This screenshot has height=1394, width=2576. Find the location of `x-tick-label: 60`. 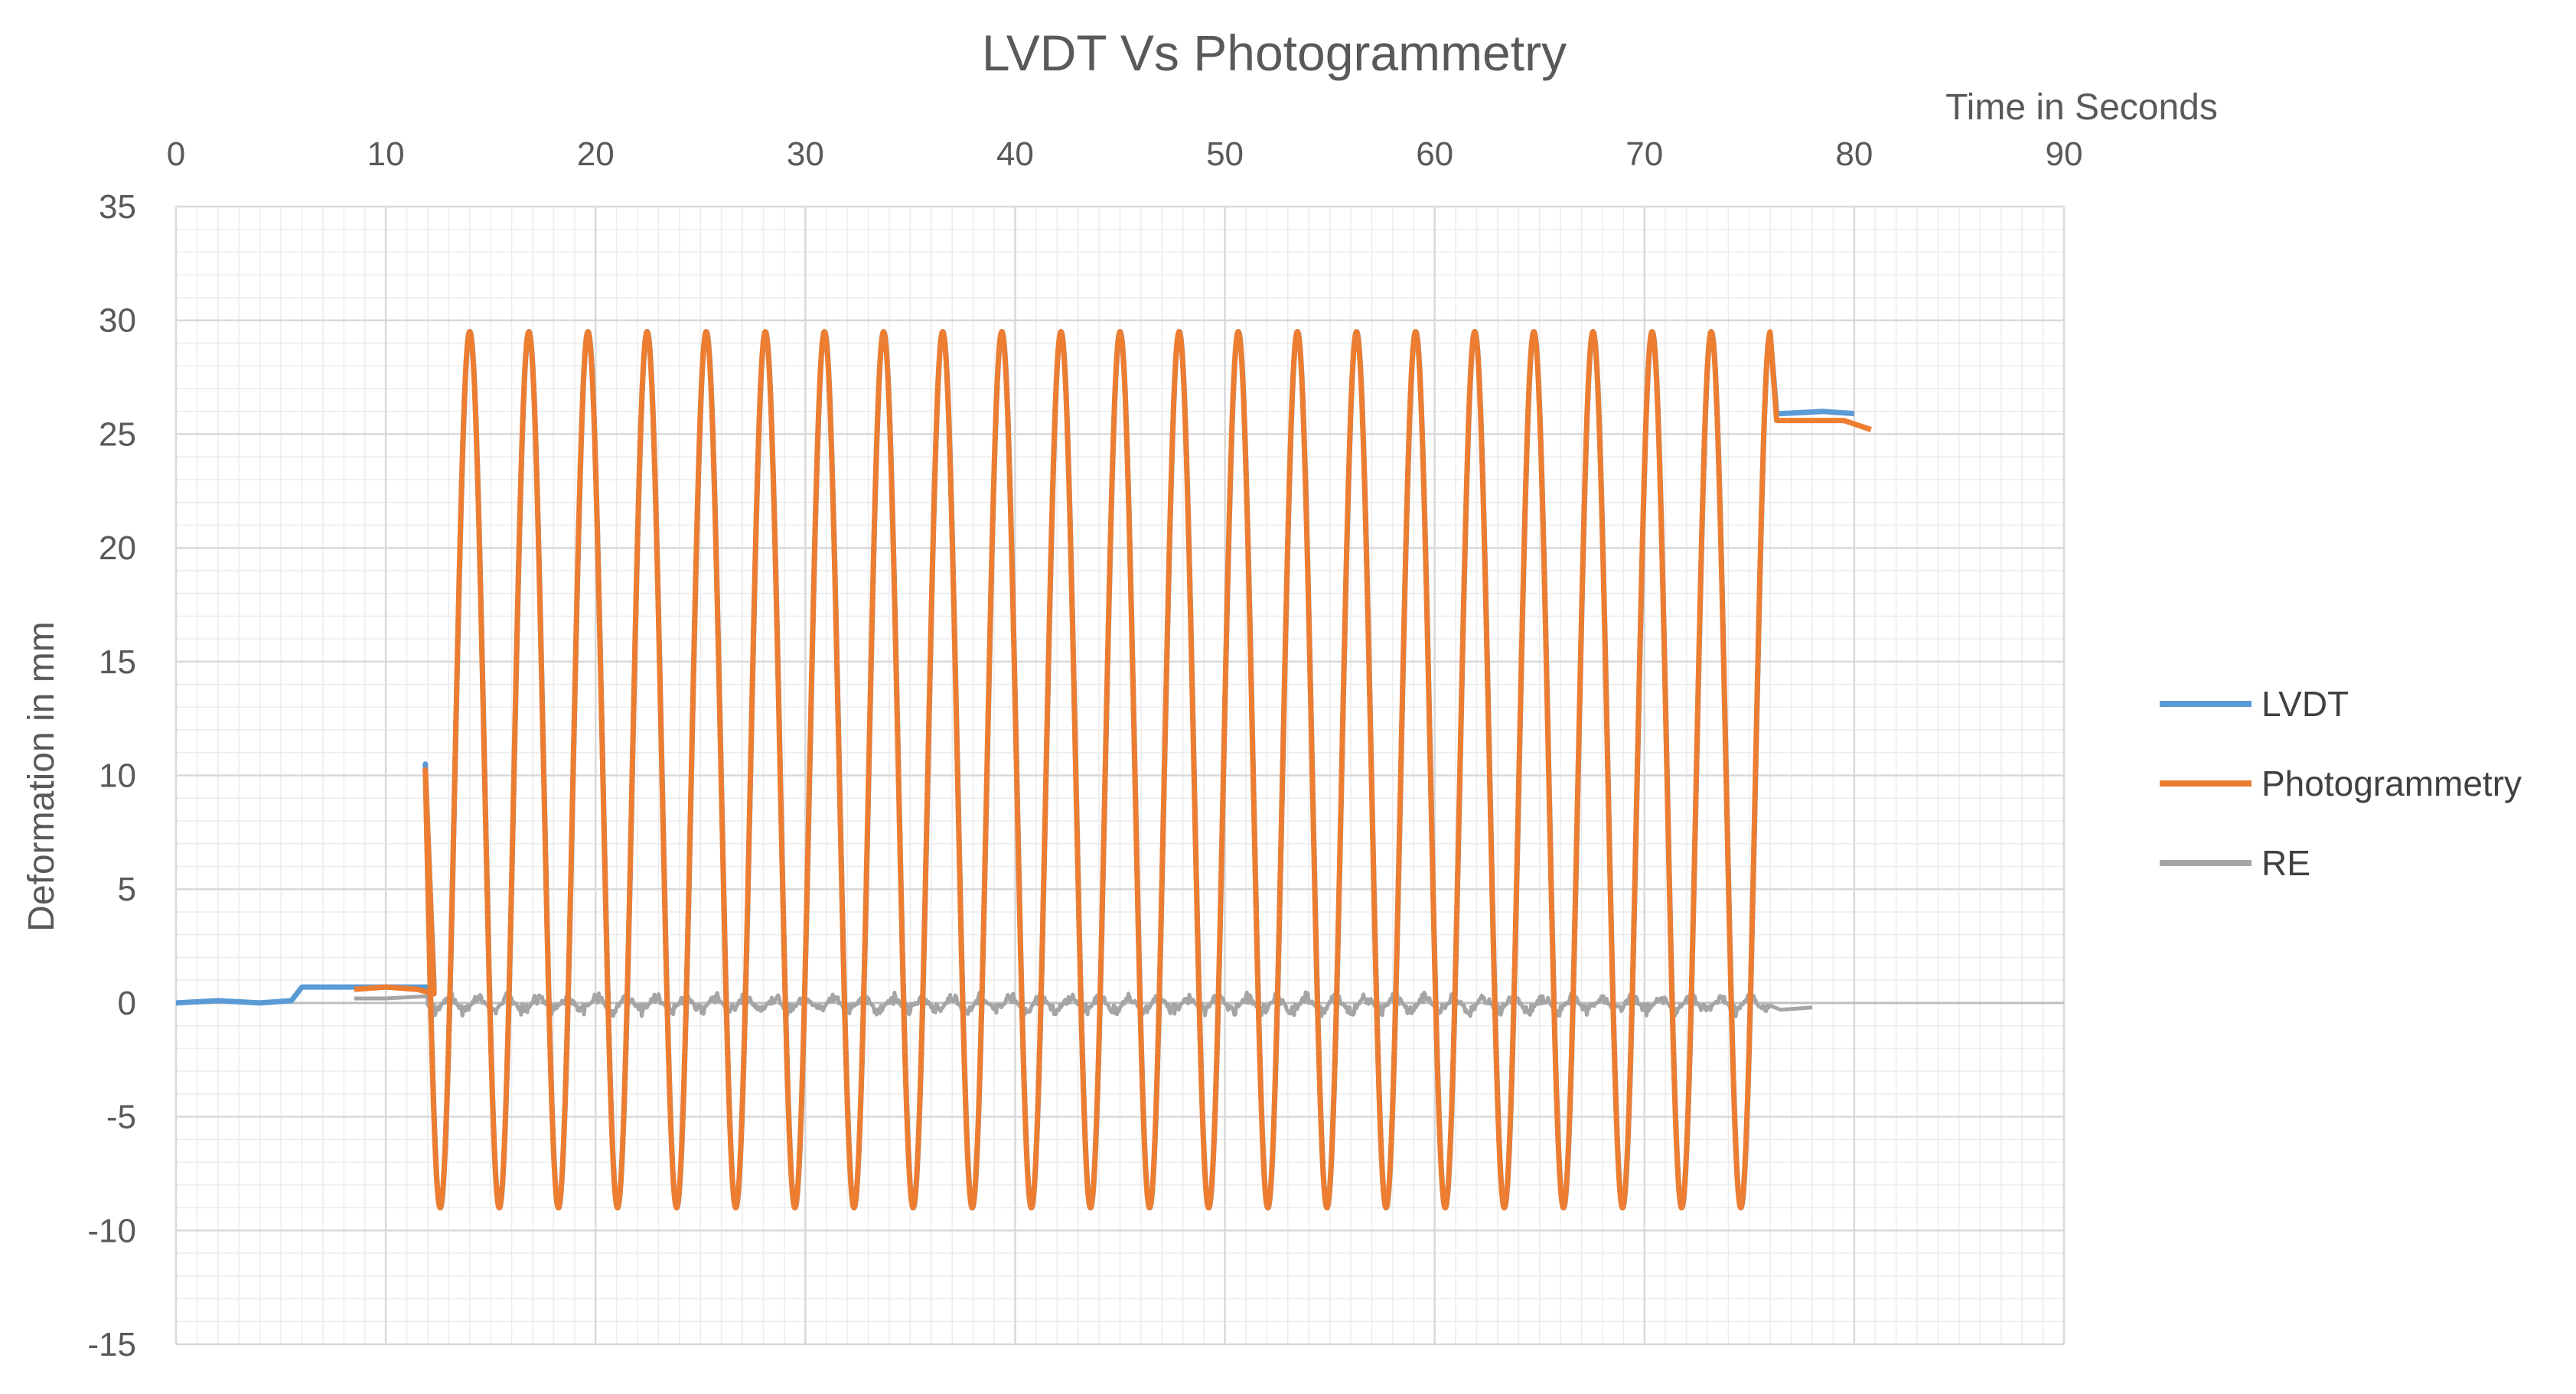

x-tick-label: 60 is located at coordinates (1434, 154).